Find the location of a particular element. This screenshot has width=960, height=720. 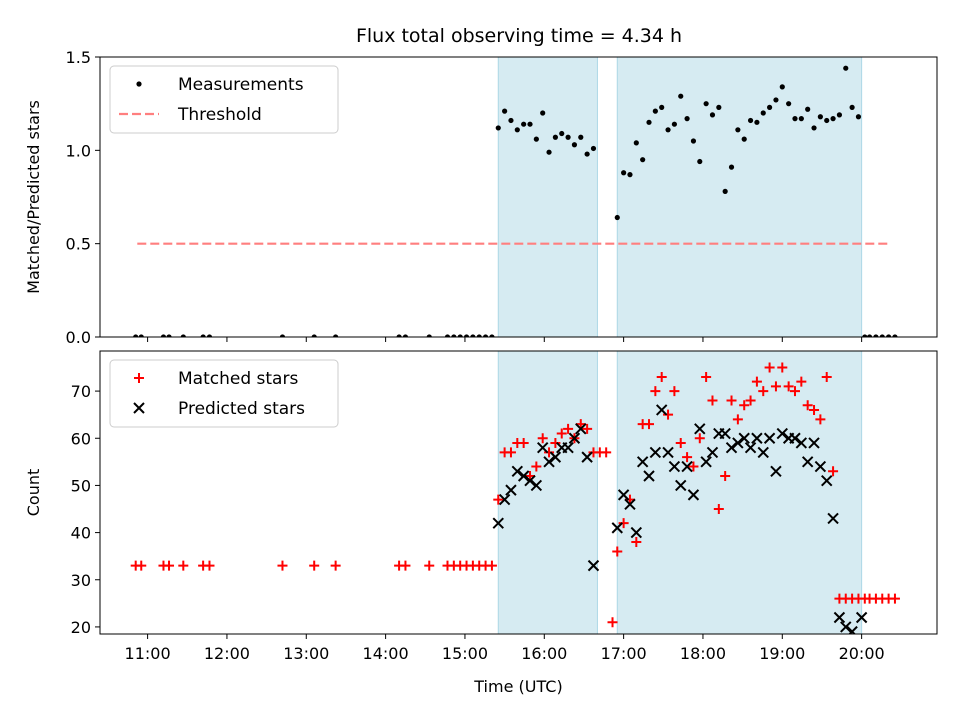

bottom-legend-label: Matched stars is located at coordinates (238, 379).